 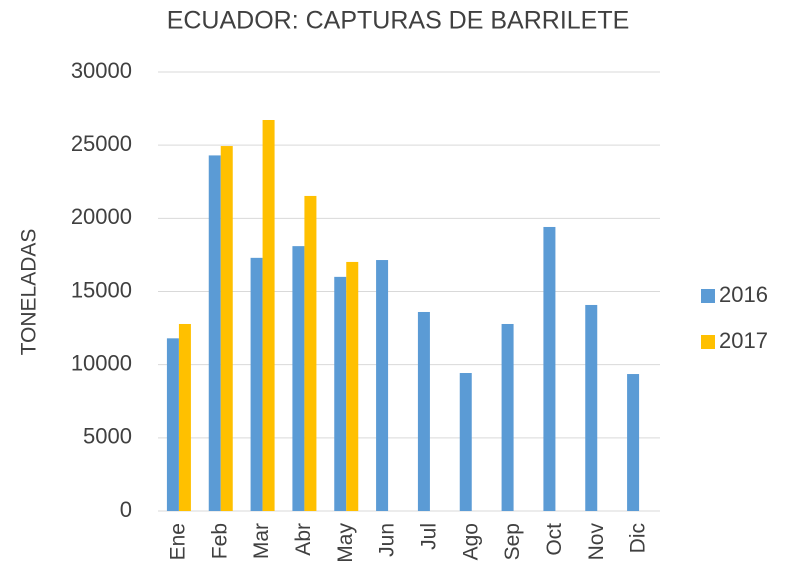 I want to click on y-tick-label: 30000, so click(x=101, y=70).